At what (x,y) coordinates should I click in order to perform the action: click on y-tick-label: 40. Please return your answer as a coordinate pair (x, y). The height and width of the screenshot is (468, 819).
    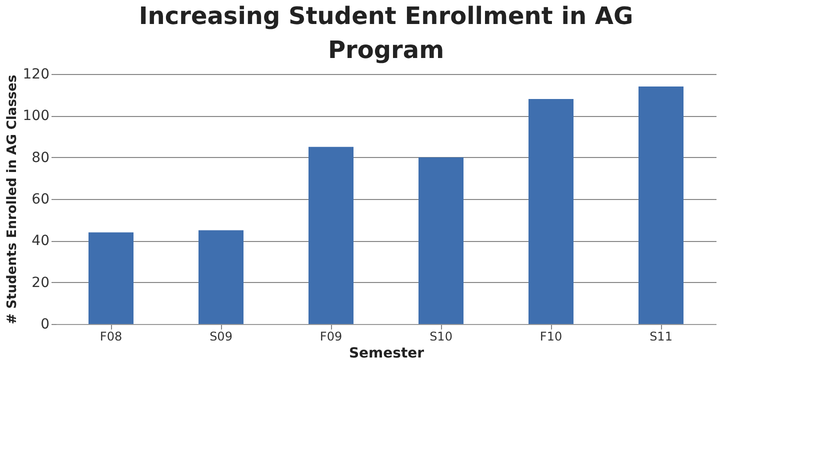
    Looking at the image, I should click on (41, 241).